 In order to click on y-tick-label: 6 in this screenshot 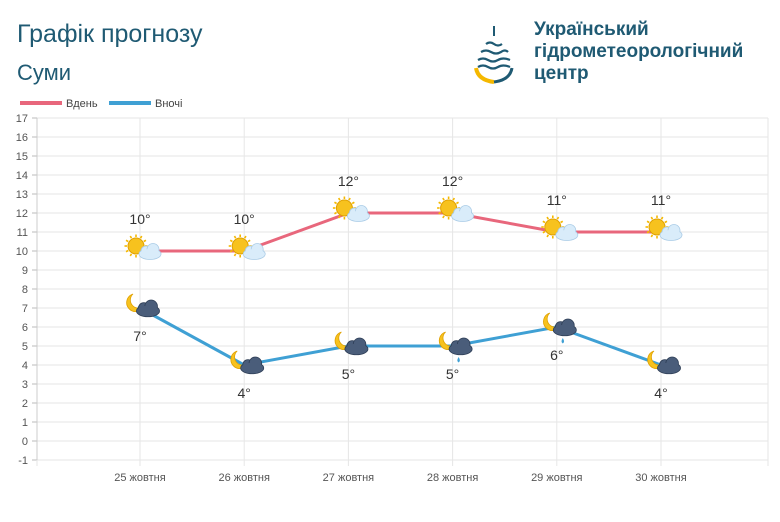, I will do `click(25, 328)`.